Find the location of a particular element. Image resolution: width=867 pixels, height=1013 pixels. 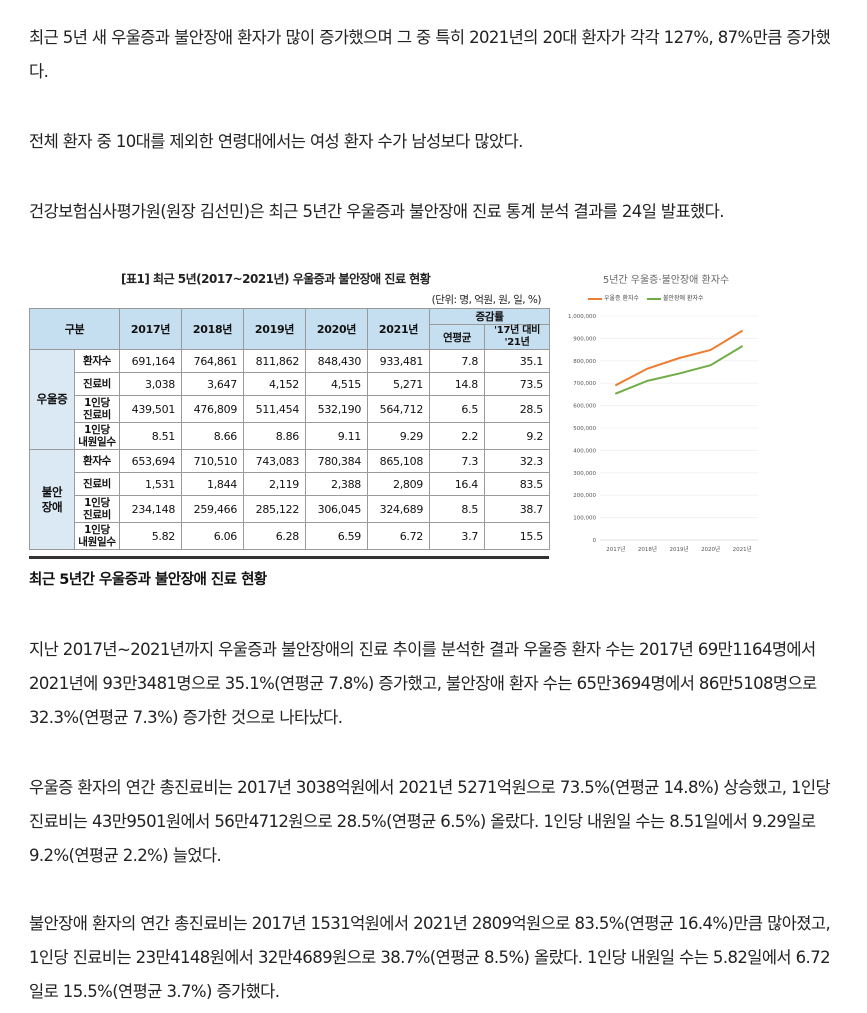

table-cell-cagr: 7.8 is located at coordinates (457, 361).